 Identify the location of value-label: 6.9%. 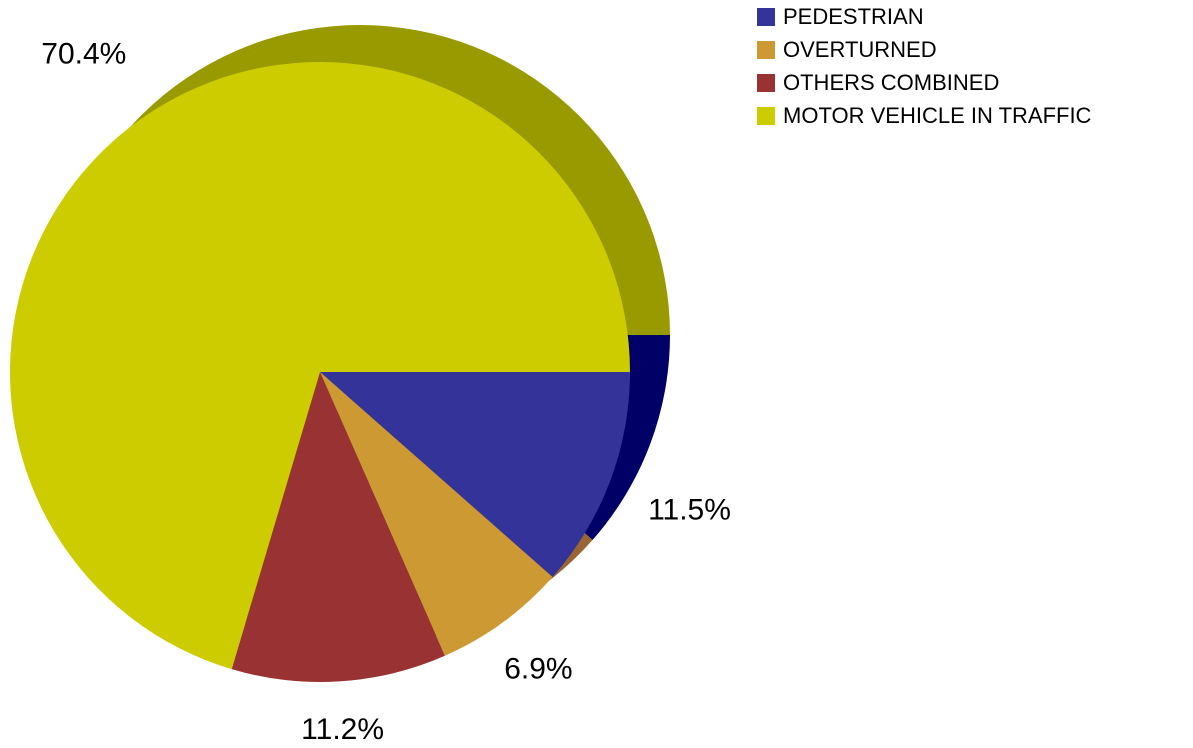
(538, 669).